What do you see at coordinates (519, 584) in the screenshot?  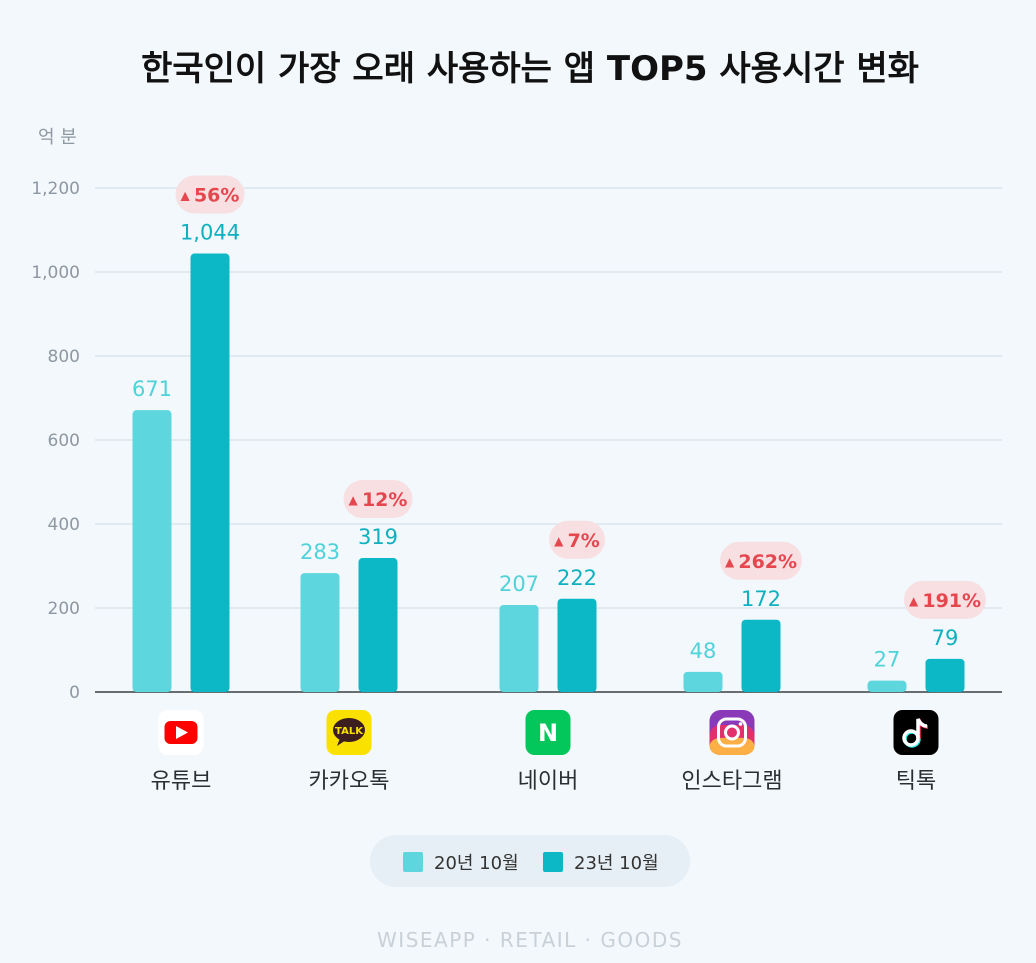 I see `data-label-2020: 207` at bounding box center [519, 584].